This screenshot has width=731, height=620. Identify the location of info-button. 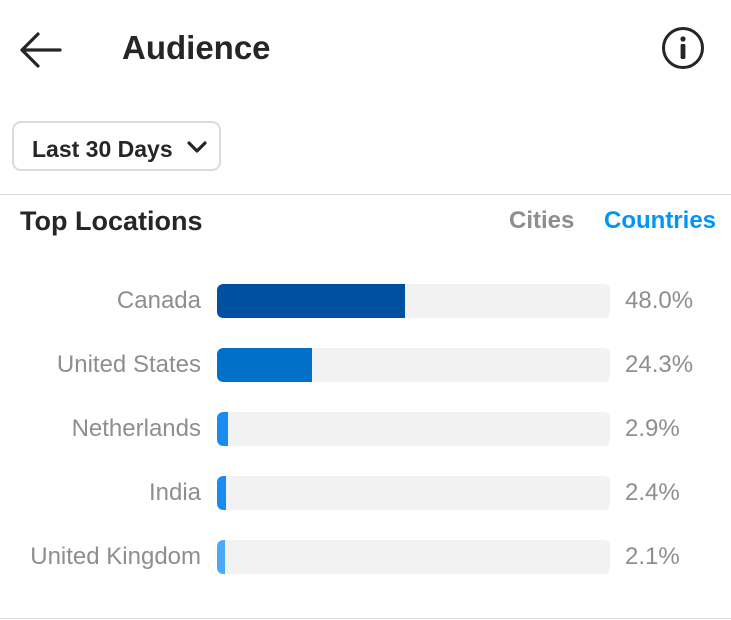
(683, 48).